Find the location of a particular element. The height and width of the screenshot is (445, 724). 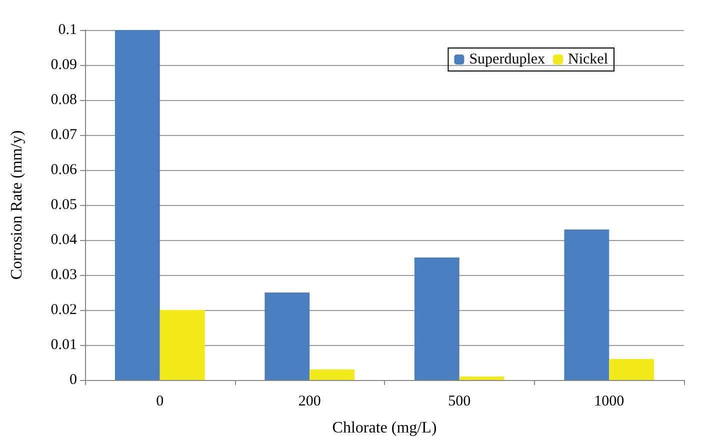

y-axis-title: Corrosion Rate (mm/y) is located at coordinates (17, 205).